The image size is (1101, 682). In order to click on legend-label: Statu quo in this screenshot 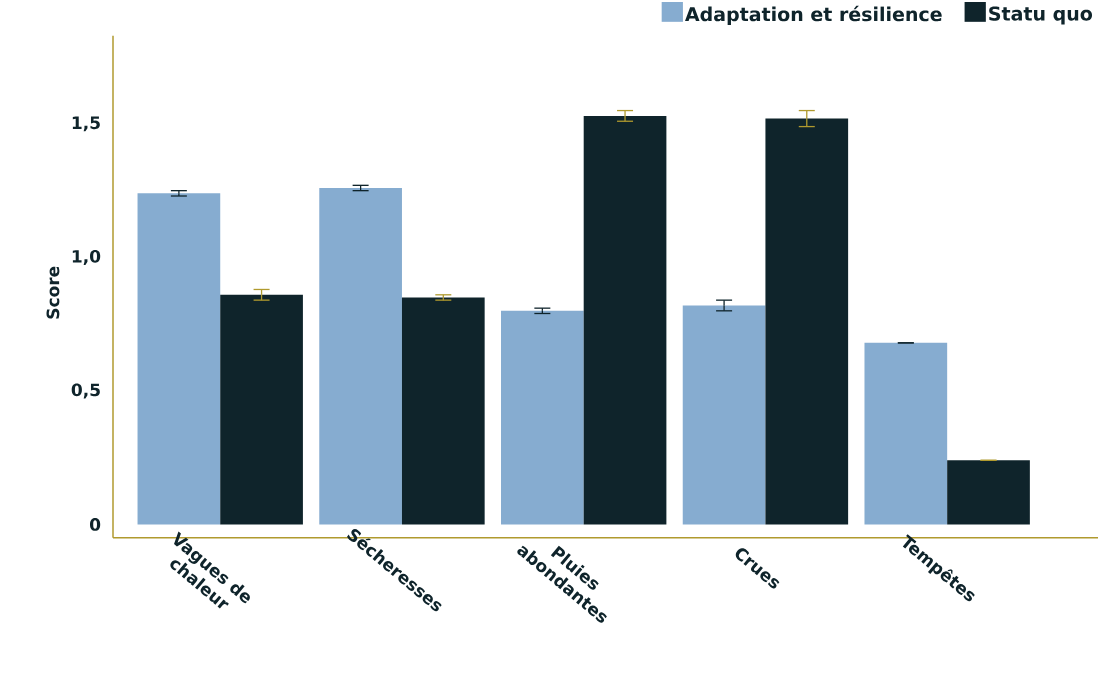, I will do `click(1041, 15)`.